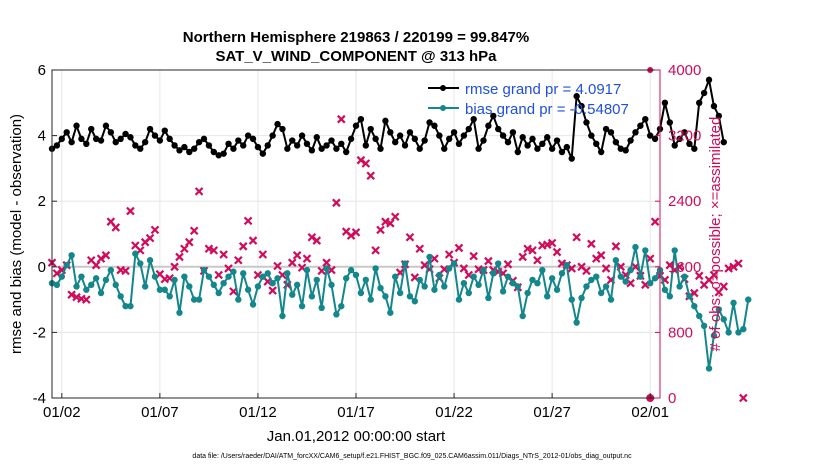 This screenshot has width=830, height=470. What do you see at coordinates (387, 119) in the screenshot?
I see `rmse-layer` at bounding box center [387, 119].